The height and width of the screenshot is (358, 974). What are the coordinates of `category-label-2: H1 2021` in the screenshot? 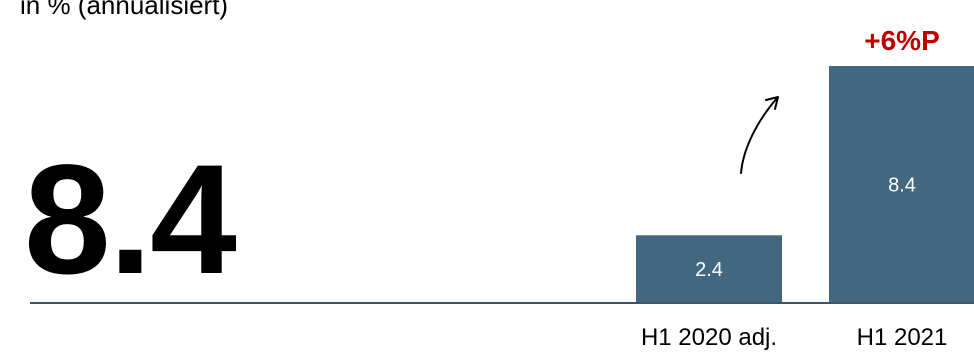 It's located at (902, 337).